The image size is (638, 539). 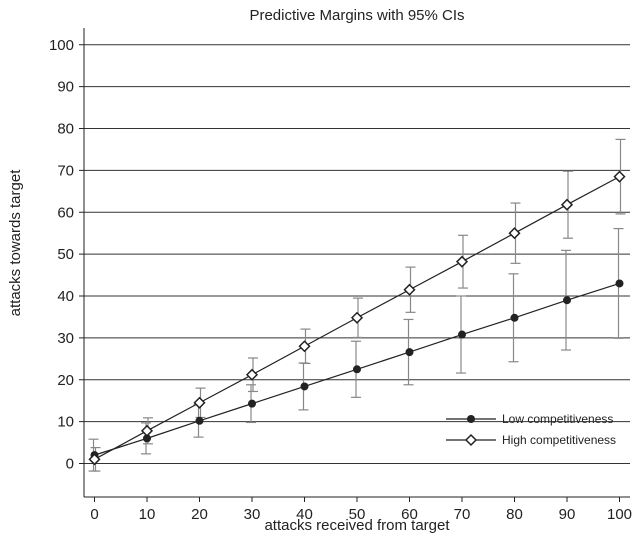 I want to click on legend-item-low: Low competitiveness, so click(x=529, y=419).